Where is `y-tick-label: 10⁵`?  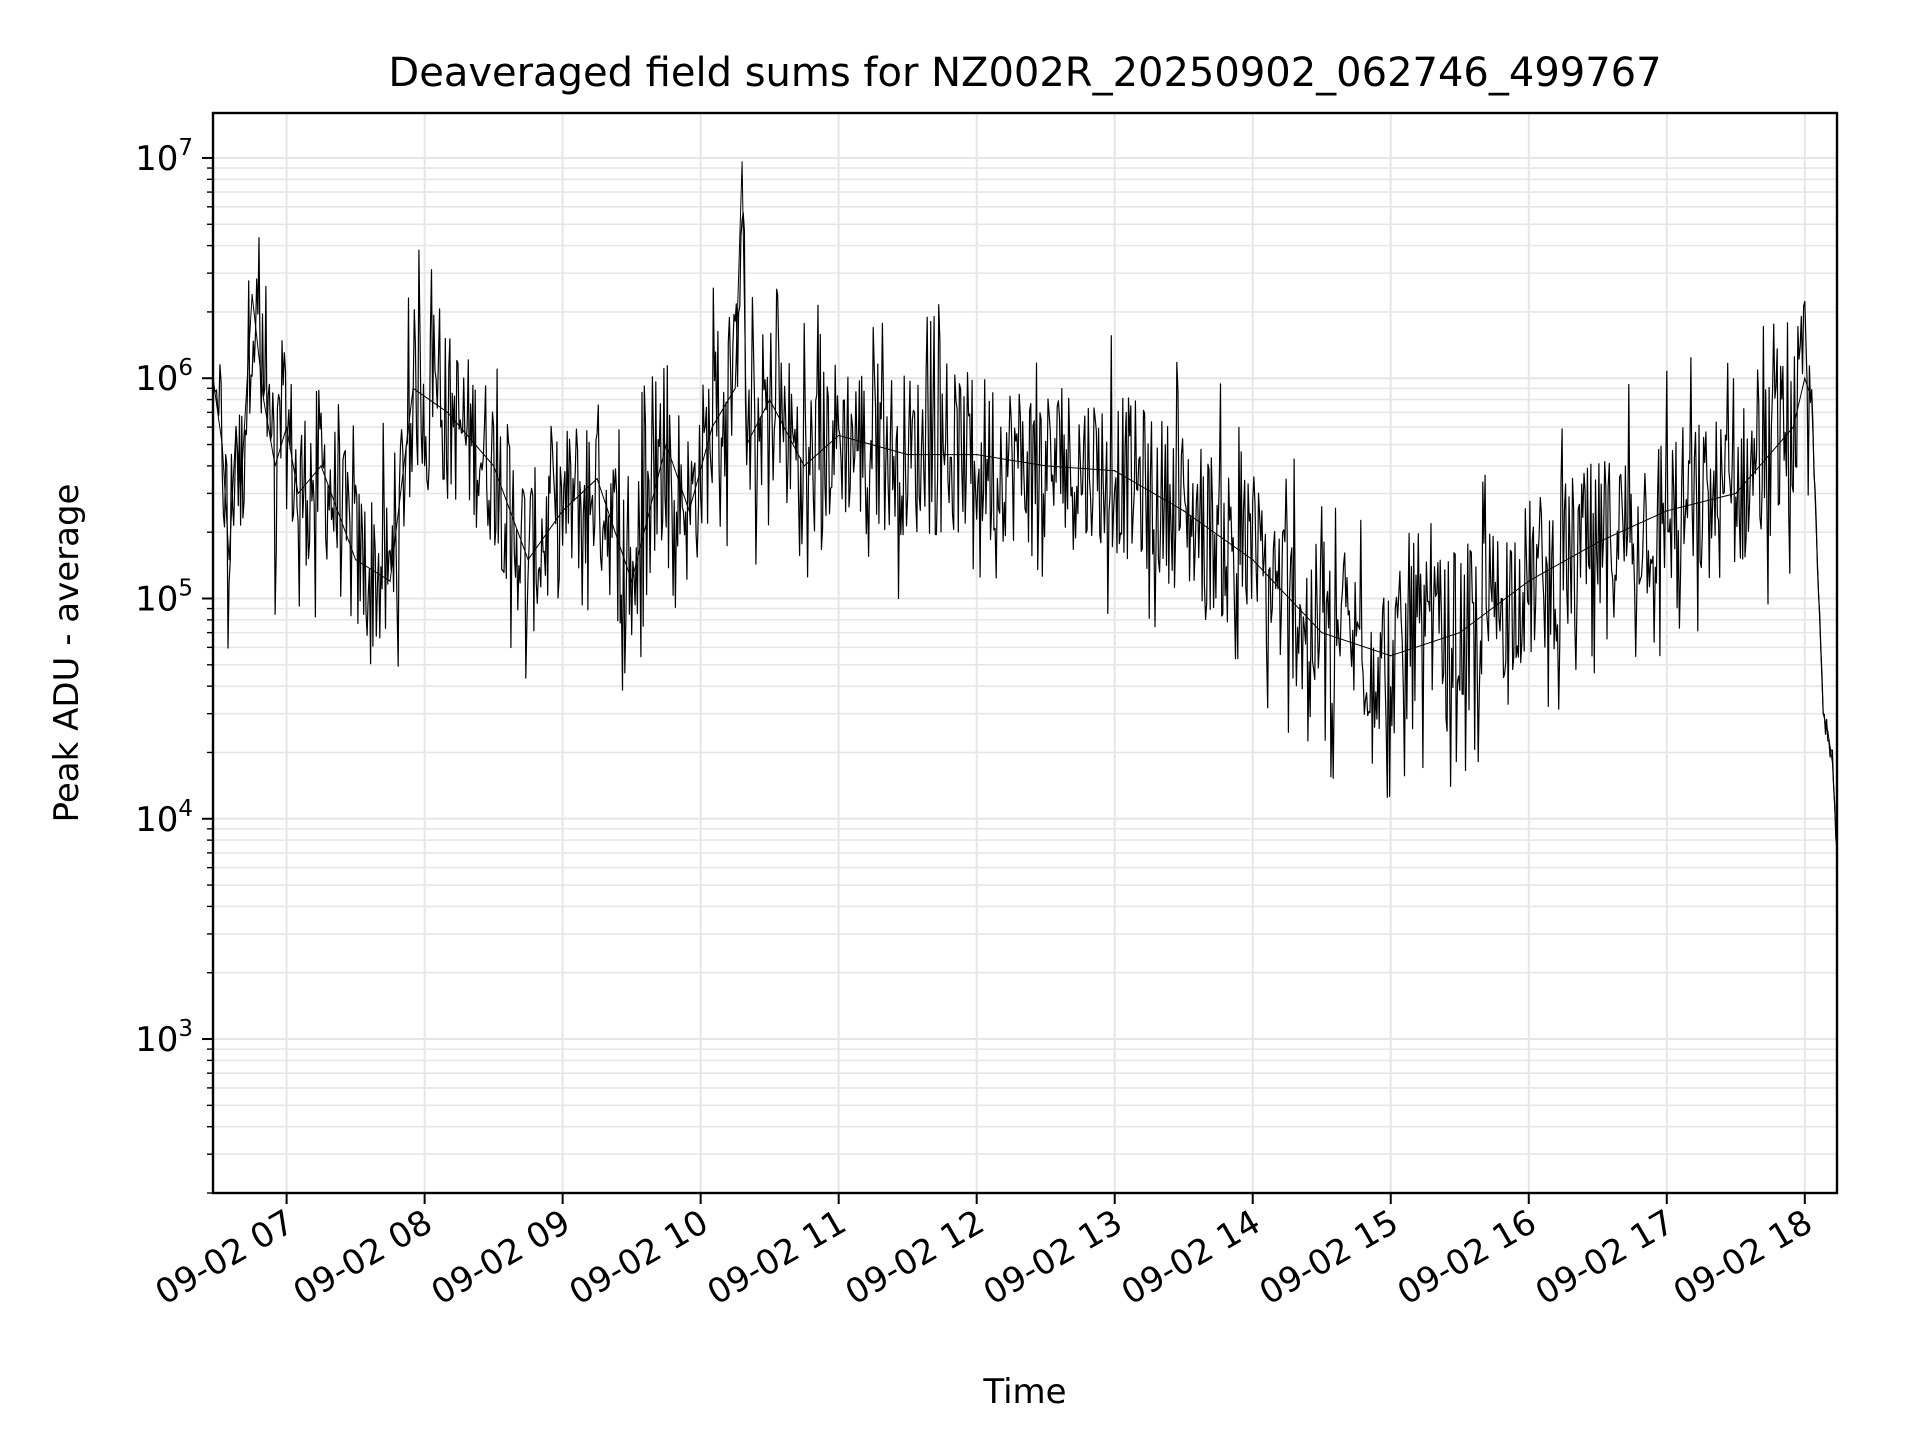
y-tick-label: 10⁵ is located at coordinates (164, 597).